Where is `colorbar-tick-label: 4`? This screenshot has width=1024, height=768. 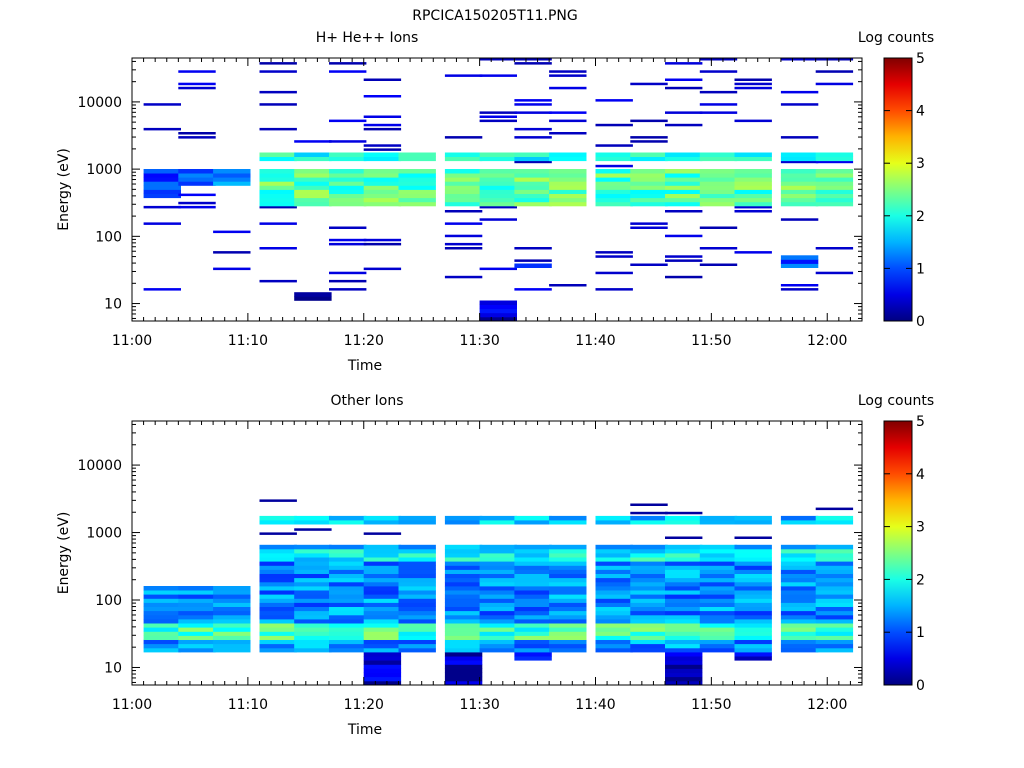 colorbar-tick-label: 4 is located at coordinates (920, 112).